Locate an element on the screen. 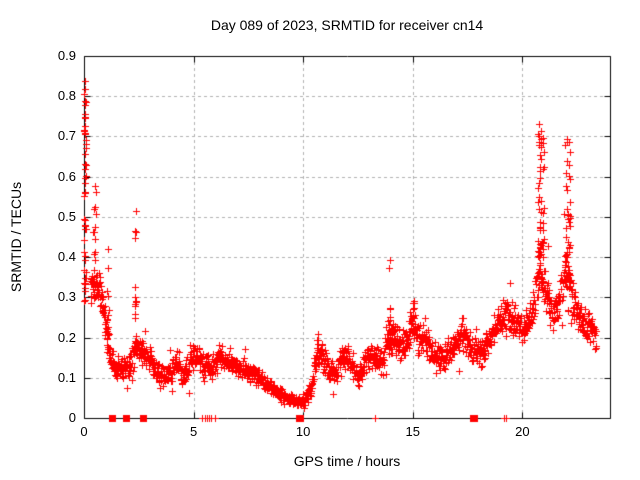 The image size is (640, 480). y-tick-label: 0.8 is located at coordinates (66, 96).